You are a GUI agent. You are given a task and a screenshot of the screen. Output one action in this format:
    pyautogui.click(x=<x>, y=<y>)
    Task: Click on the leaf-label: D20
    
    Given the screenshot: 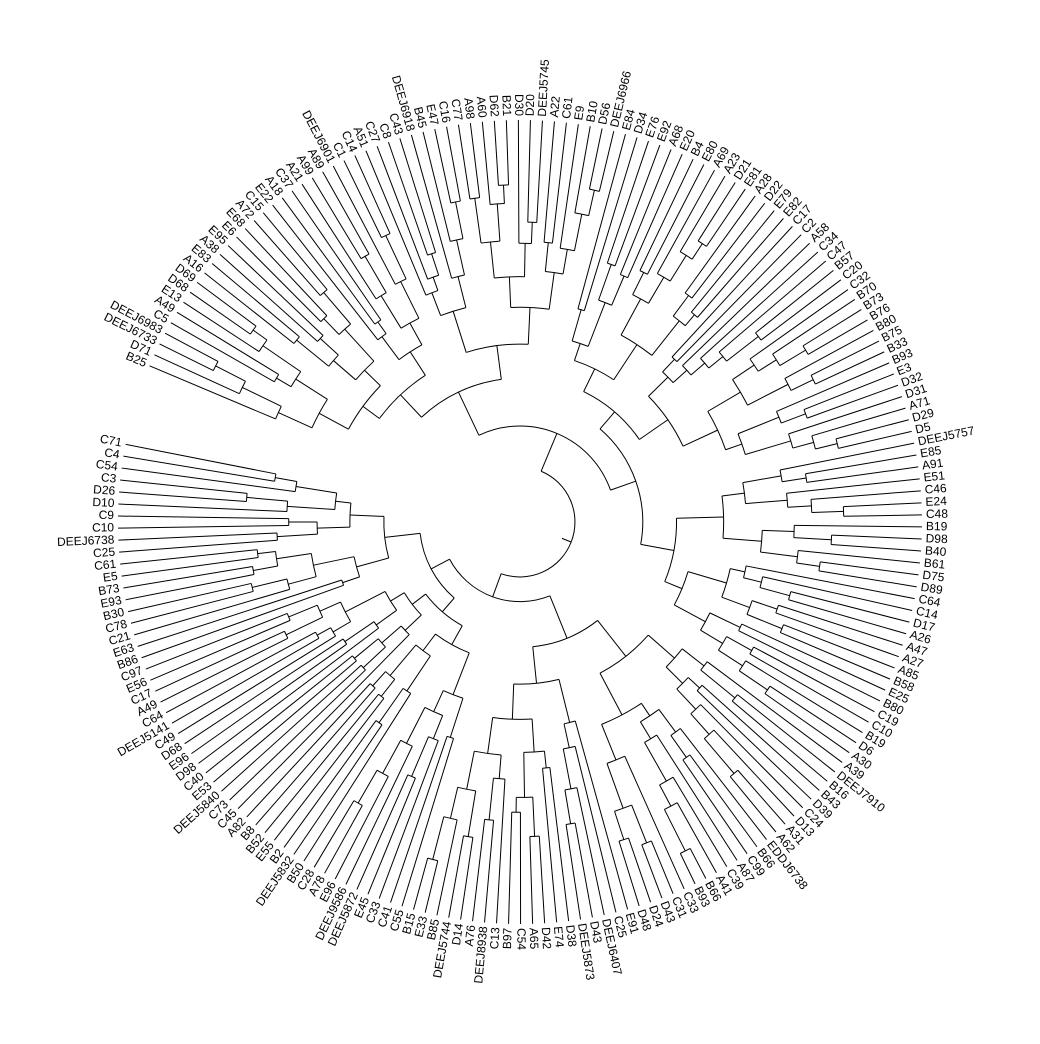 What is the action you would take?
    pyautogui.click(x=530, y=105)
    